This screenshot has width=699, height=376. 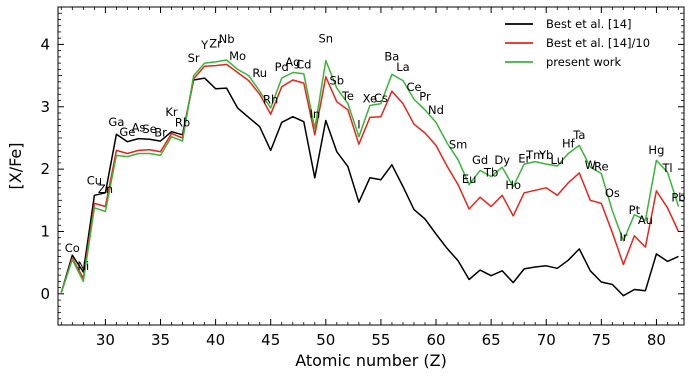 I want to click on element-label: Dy, so click(x=502, y=160).